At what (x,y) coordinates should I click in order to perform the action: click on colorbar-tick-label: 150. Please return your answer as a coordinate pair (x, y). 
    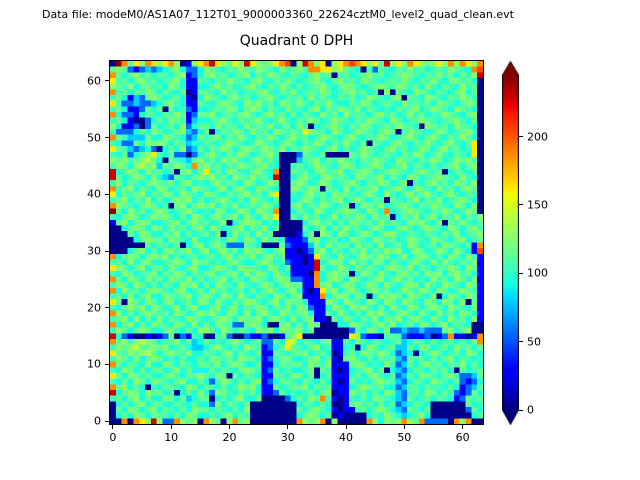
    Looking at the image, I should click on (537, 205).